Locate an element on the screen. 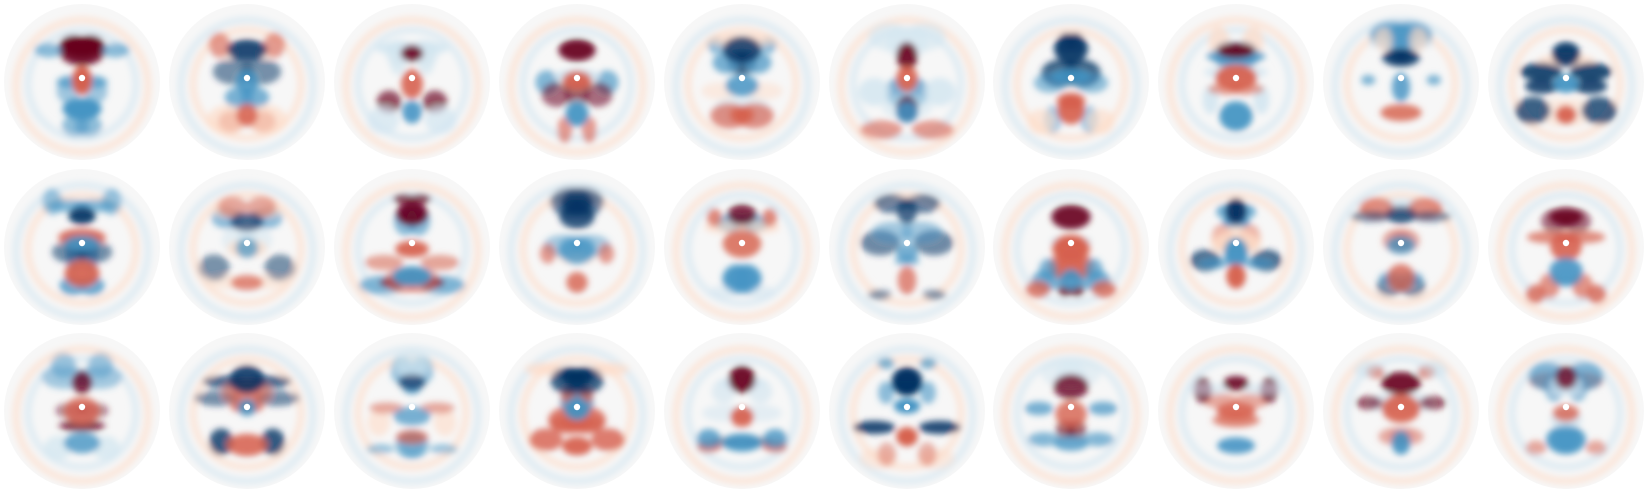 This screenshot has width=1649, height=494. filter-panel-r2c1 is located at coordinates (82, 247).